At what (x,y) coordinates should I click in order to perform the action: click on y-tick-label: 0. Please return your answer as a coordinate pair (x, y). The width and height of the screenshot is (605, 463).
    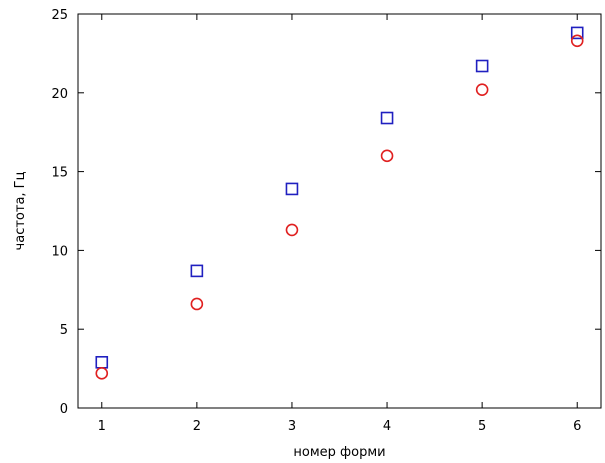
    Looking at the image, I should click on (64, 409).